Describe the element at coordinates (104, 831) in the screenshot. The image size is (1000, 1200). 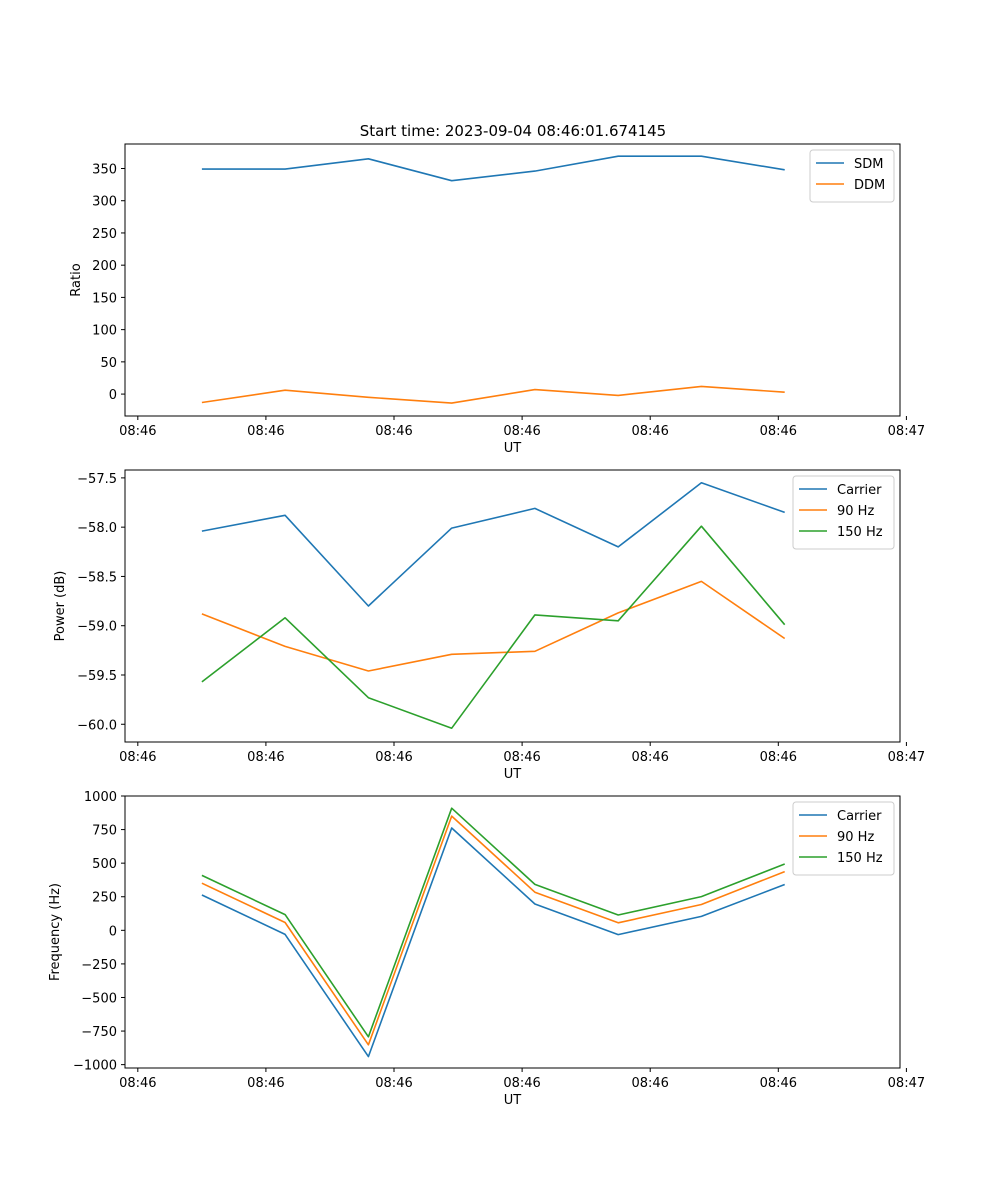
I see `y-tick-label: 750` at that location.